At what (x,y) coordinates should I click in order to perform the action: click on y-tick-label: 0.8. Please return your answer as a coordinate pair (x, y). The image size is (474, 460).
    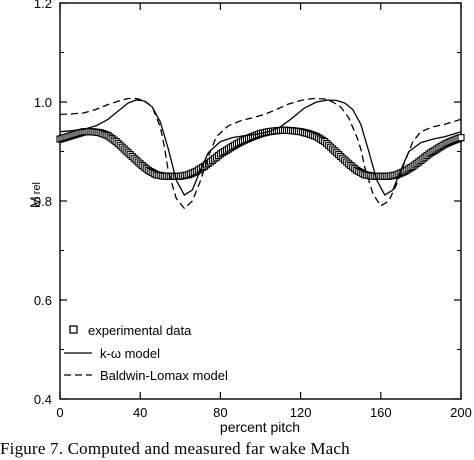
    Looking at the image, I should click on (43, 201).